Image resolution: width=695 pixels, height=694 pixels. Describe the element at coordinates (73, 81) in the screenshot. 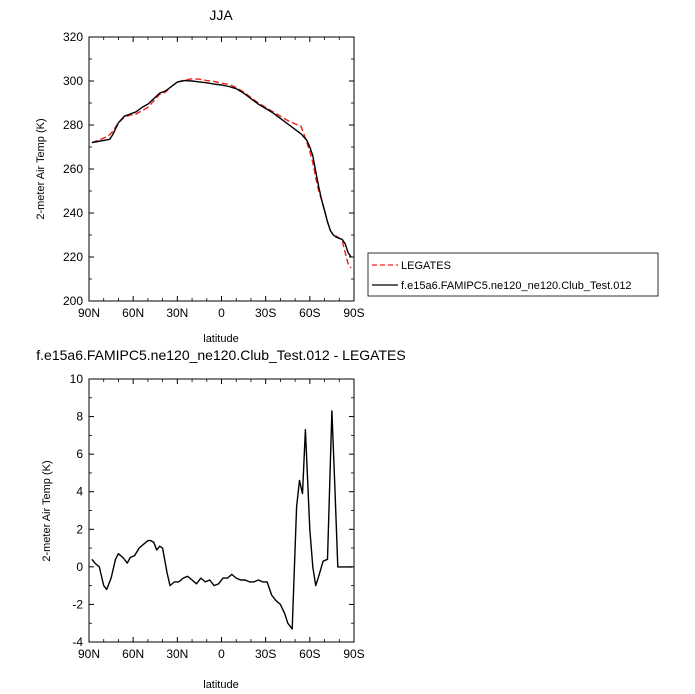

I see `y-tick-label: 300` at that location.